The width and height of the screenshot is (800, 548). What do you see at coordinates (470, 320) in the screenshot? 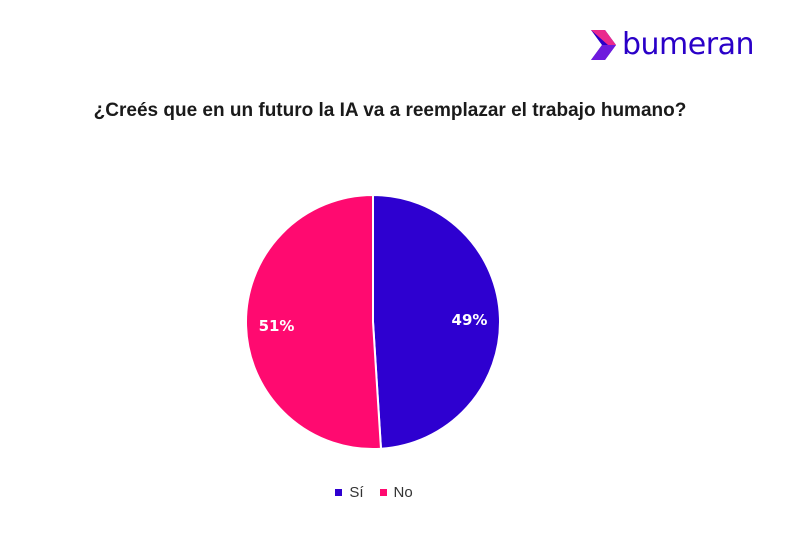
I see `data-label-si: 49%` at bounding box center [470, 320].